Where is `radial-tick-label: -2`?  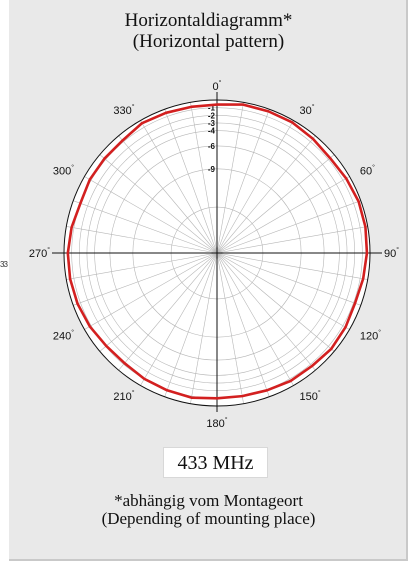 radial-tick-label: -2 is located at coordinates (212, 115).